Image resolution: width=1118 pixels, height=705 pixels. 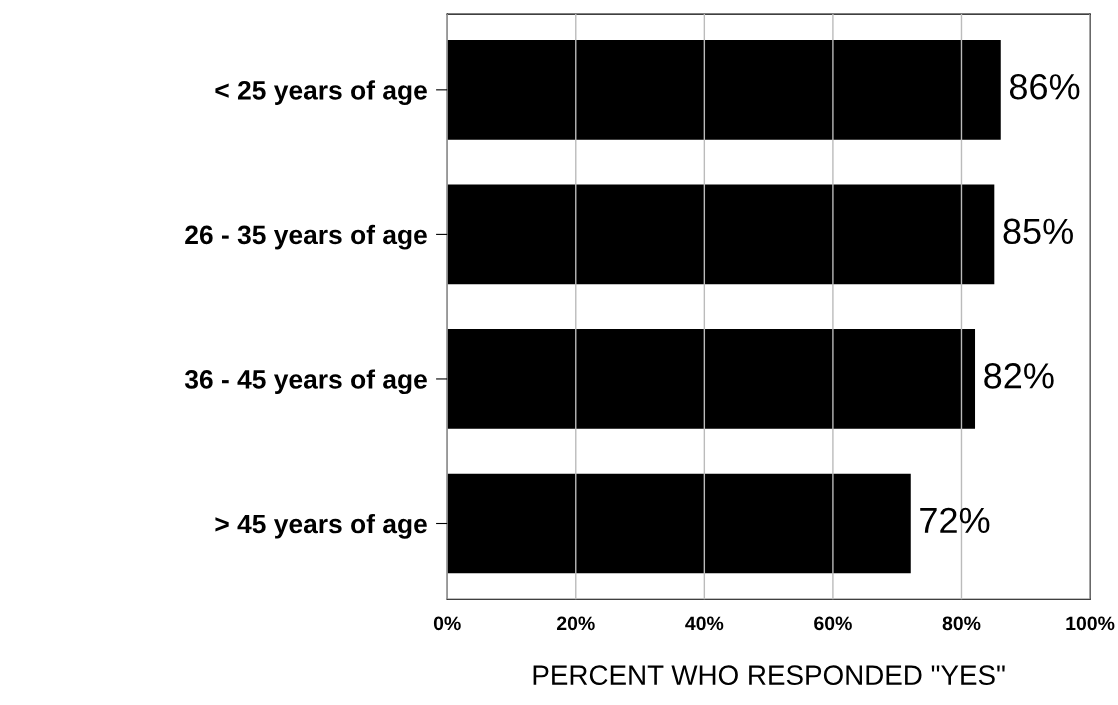 I want to click on x-tick-label: 60%, so click(x=833, y=623).